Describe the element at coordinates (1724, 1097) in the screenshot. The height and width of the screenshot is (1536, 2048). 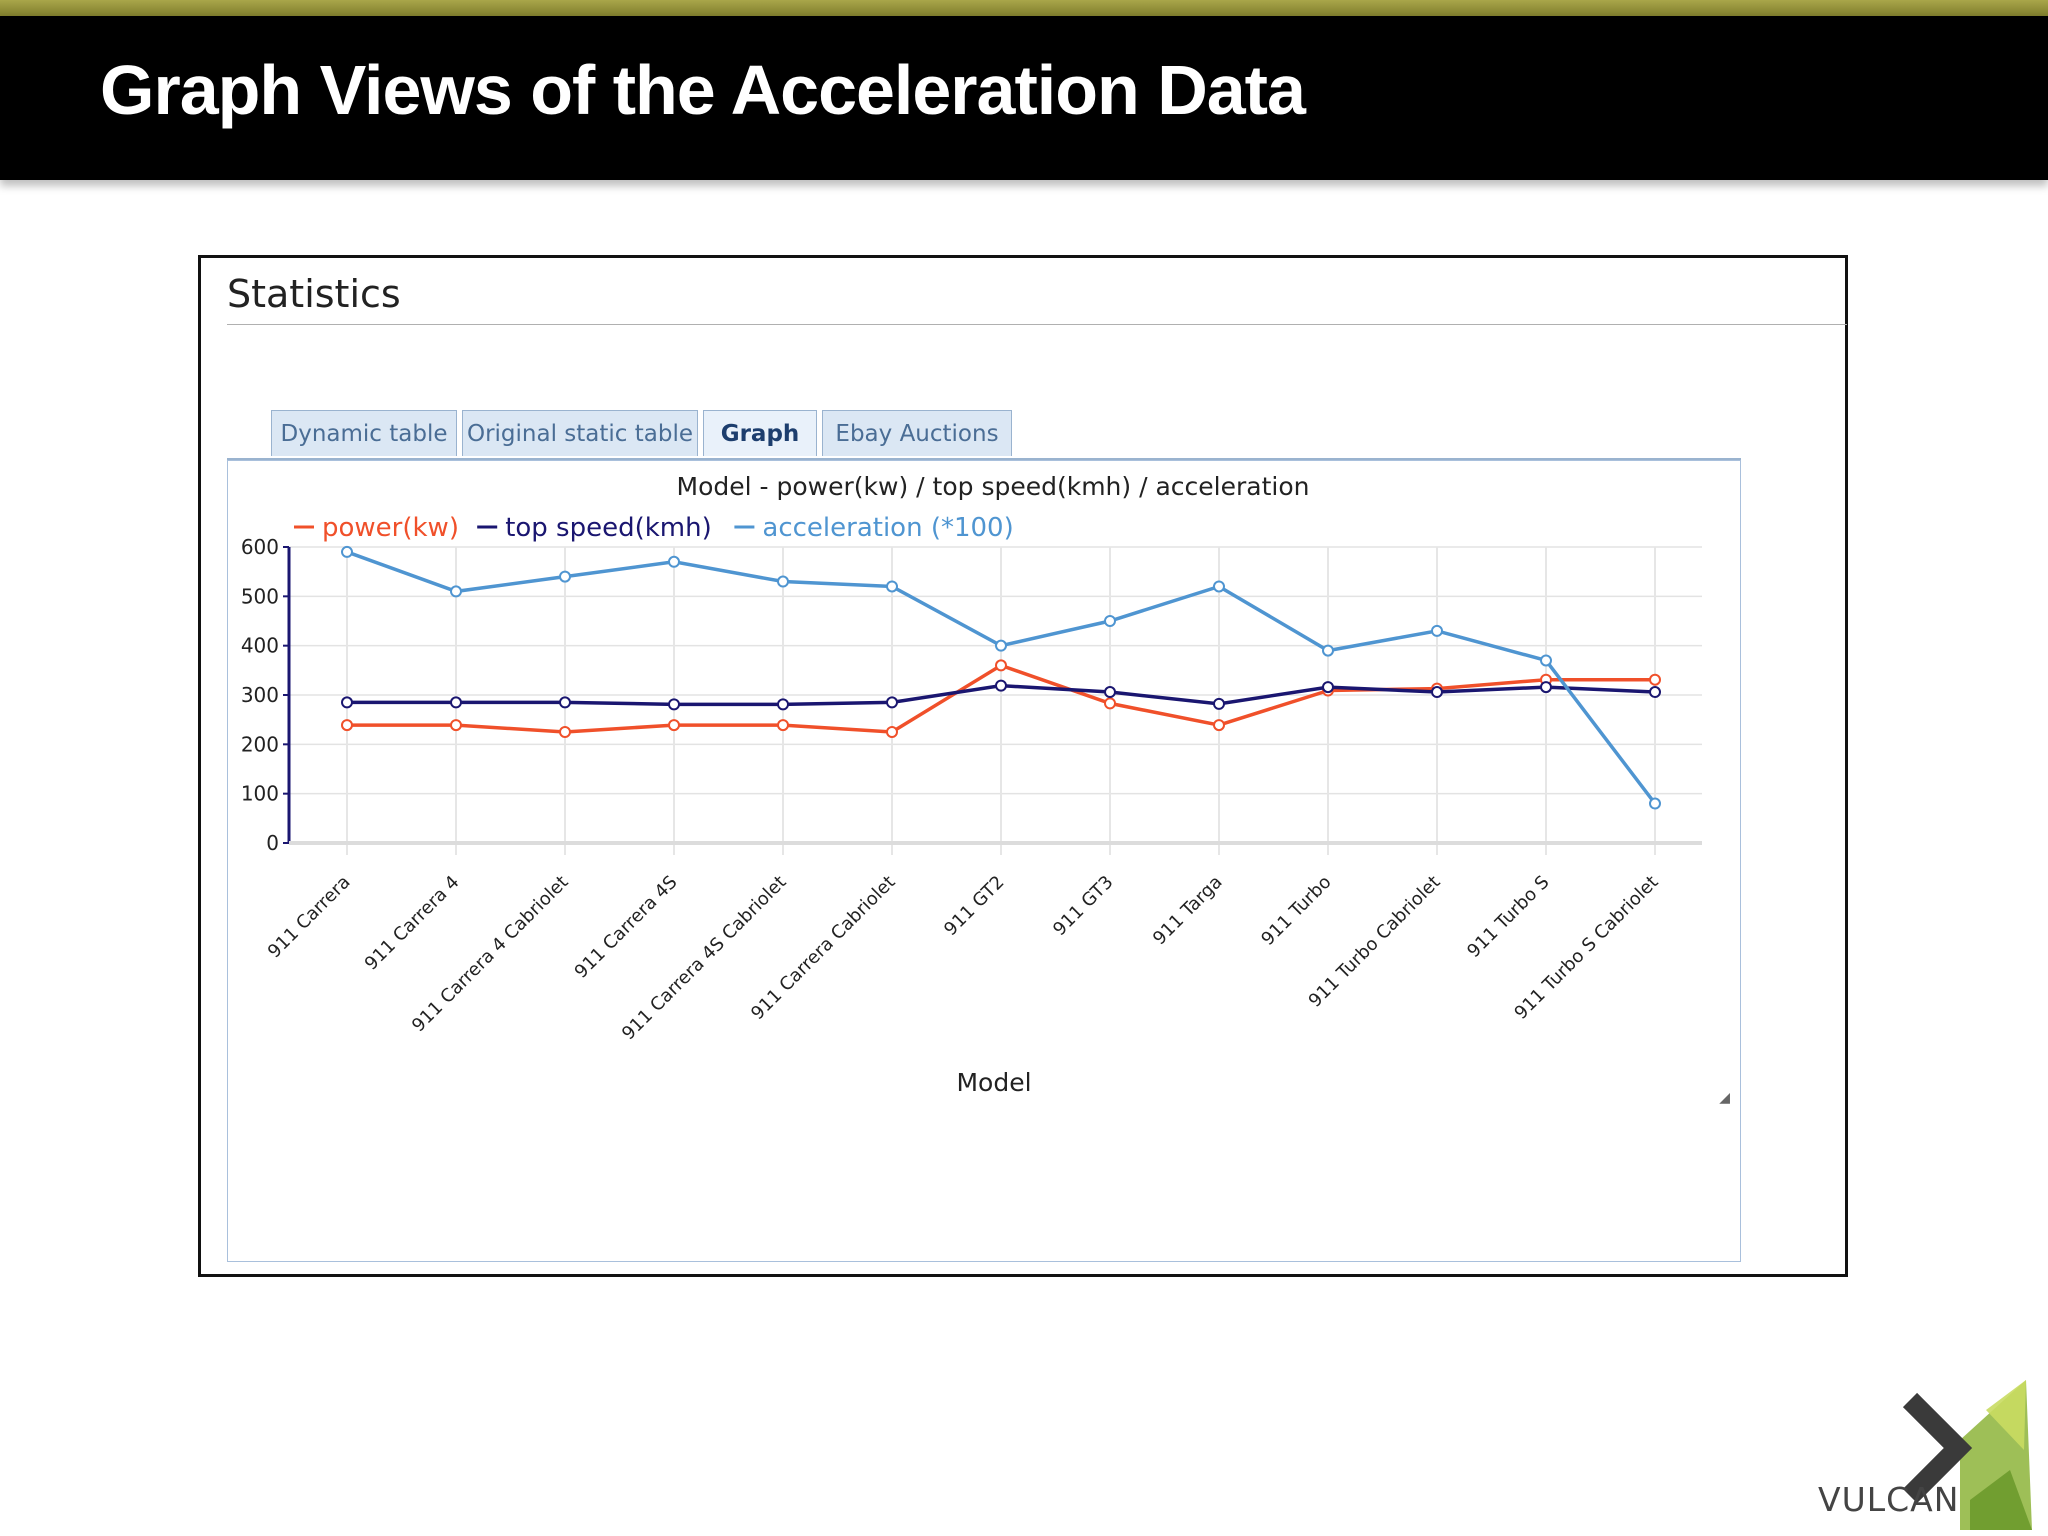
I see `resize-grip-icon: ◢` at that location.